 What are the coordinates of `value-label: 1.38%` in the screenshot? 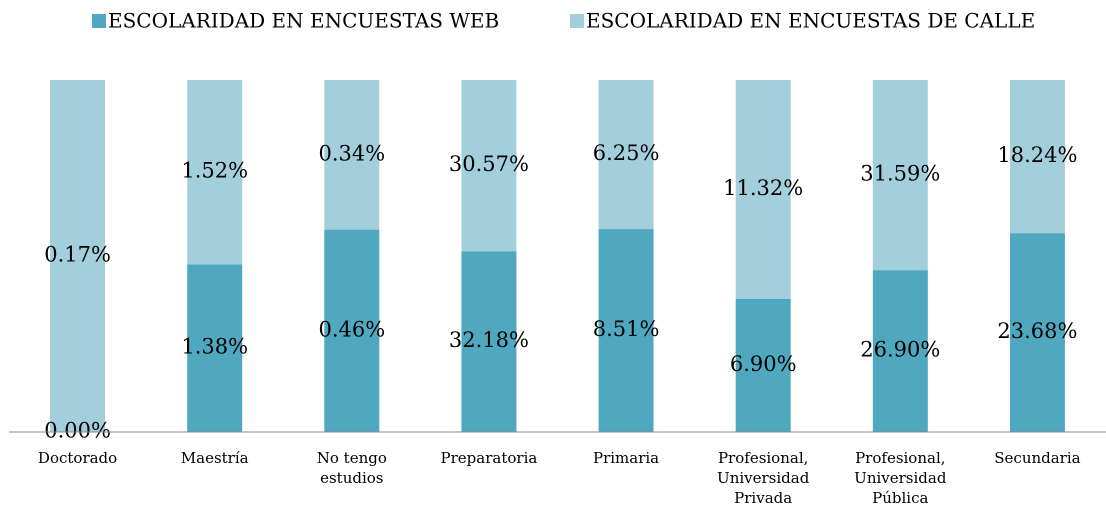 It's located at (214, 347).